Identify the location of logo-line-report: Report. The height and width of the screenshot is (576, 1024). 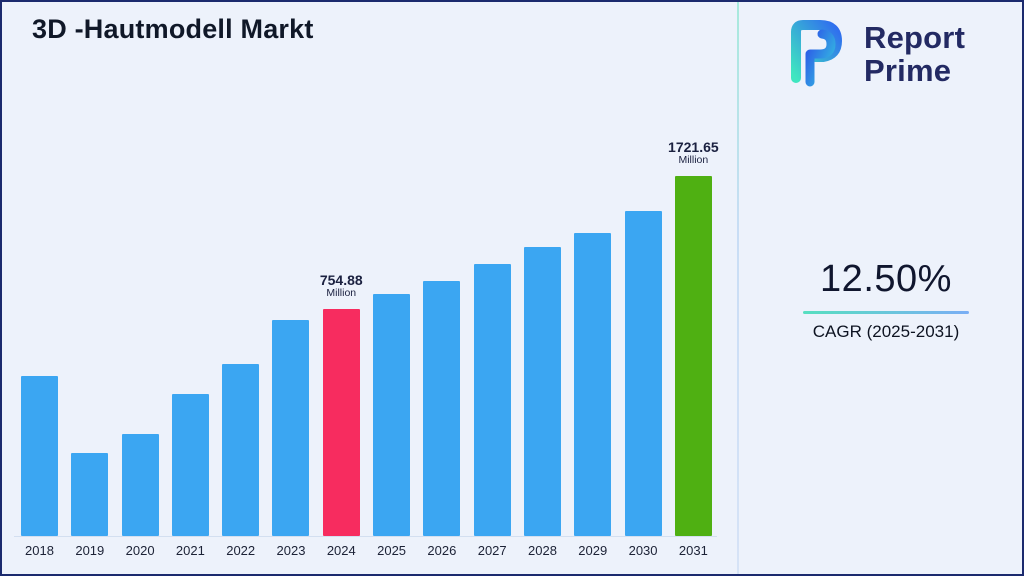
(915, 37).